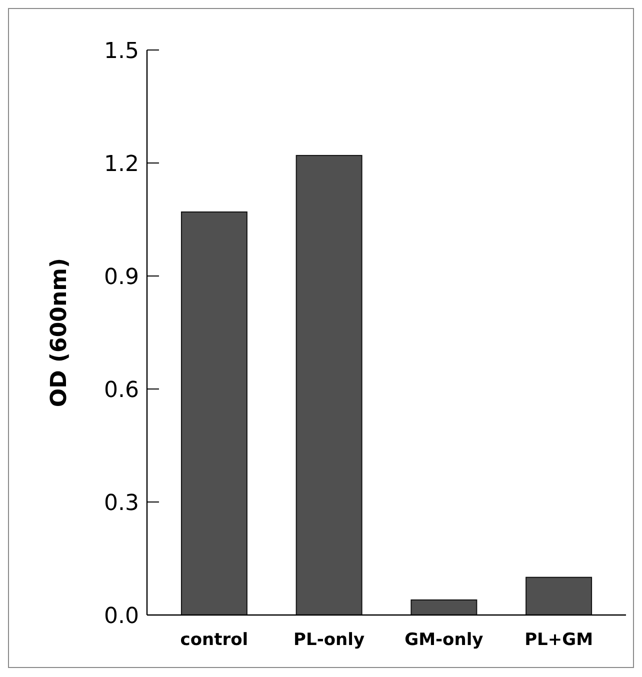 This screenshot has width=642, height=677. Describe the element at coordinates (121, 51) in the screenshot. I see `y-tick-label: 1.5` at that location.